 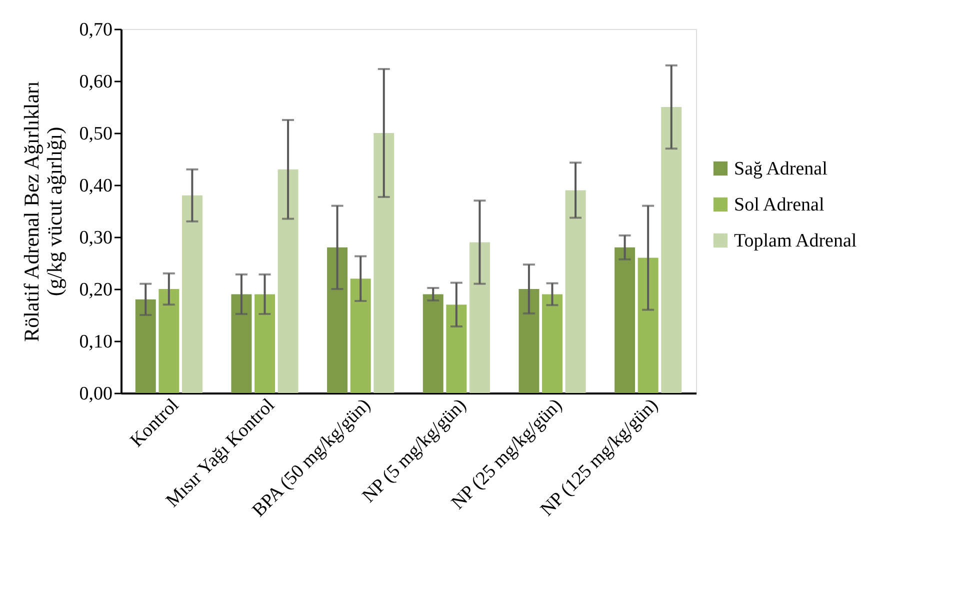 I want to click on y-tick-label: 0,00, so click(x=95, y=394).